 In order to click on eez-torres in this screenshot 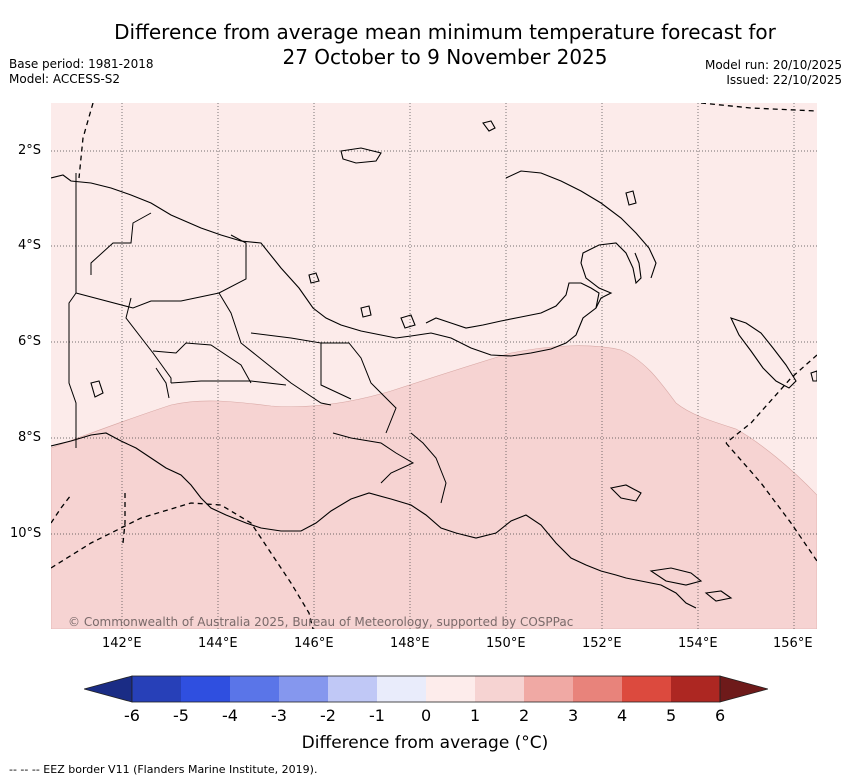, I will do `click(124, 518)`.